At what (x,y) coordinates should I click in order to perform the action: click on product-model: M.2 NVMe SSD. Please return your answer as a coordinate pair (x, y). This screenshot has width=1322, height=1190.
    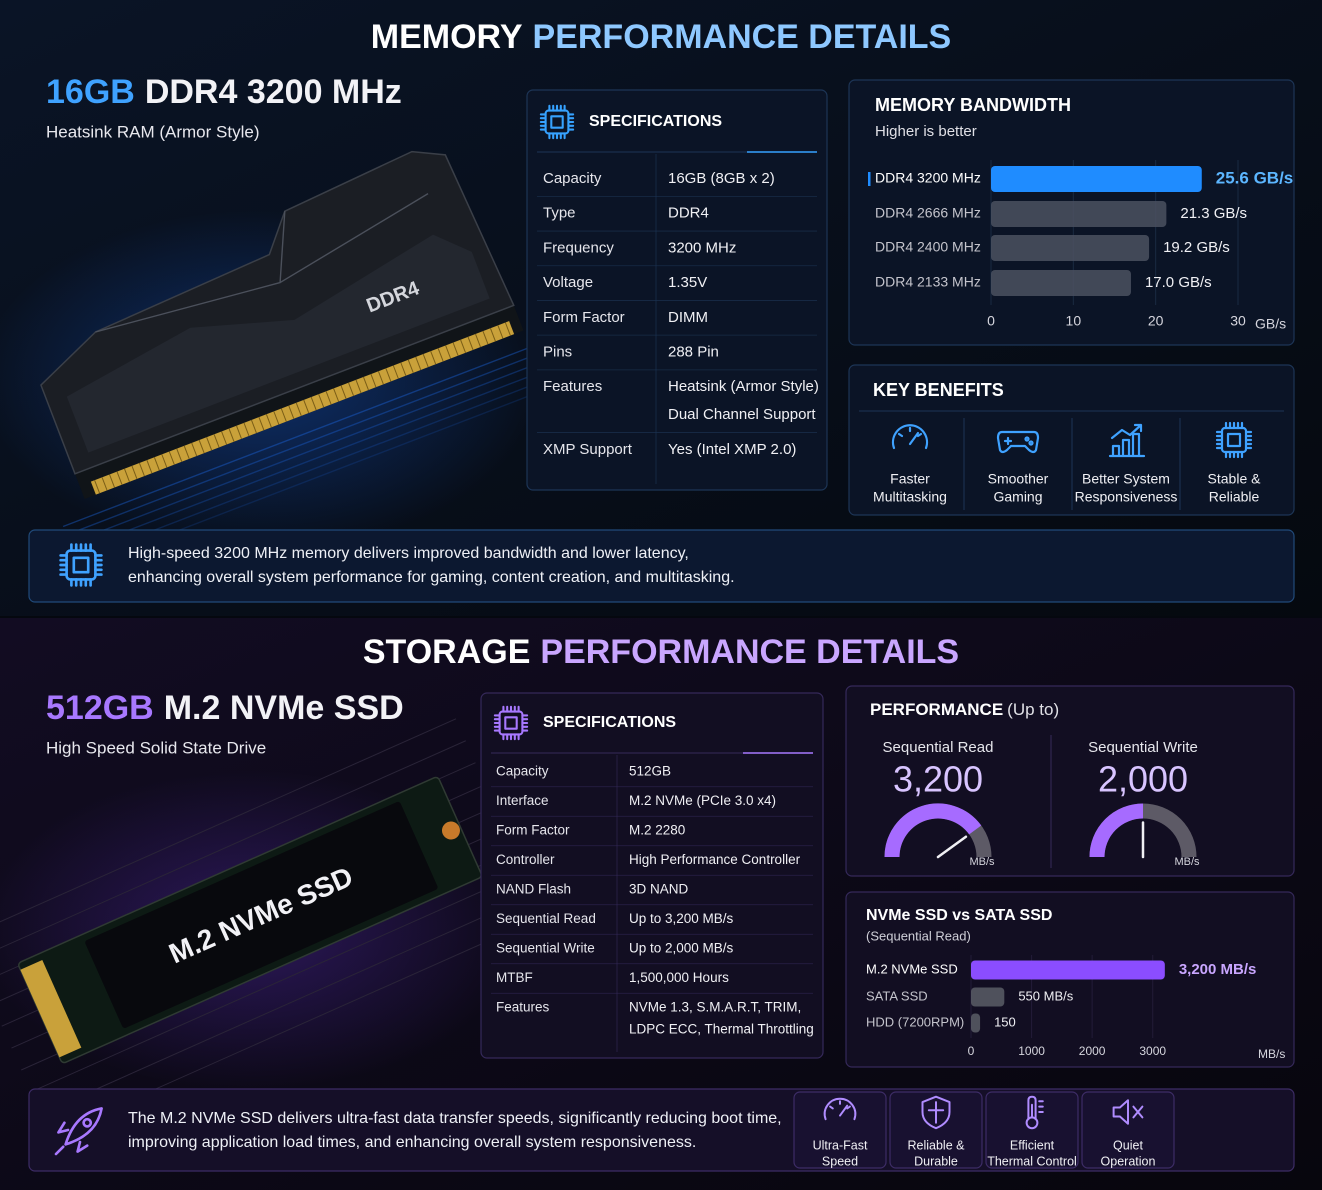
    Looking at the image, I should click on (284, 708).